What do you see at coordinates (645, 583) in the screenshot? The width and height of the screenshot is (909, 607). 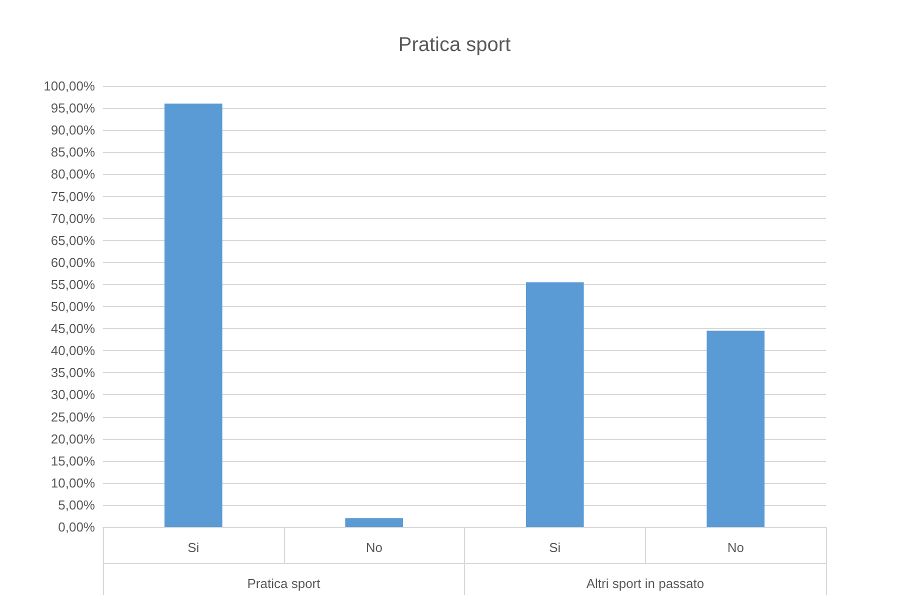 I see `text: Altri sport in passato` at bounding box center [645, 583].